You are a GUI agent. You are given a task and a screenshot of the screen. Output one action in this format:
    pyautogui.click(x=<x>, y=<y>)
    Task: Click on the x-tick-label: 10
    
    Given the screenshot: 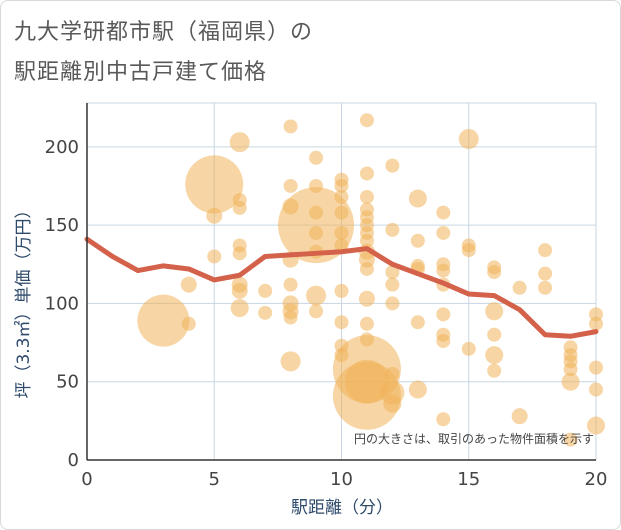 What is the action you would take?
    pyautogui.click(x=341, y=479)
    